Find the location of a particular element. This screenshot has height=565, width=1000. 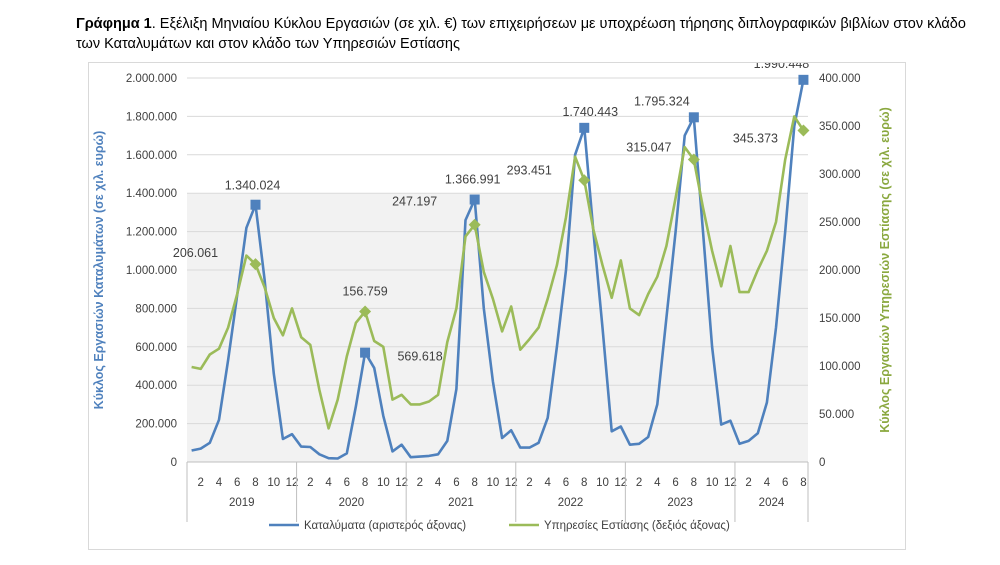

y-left-tick-label: 1.000.000 is located at coordinates (151, 271).